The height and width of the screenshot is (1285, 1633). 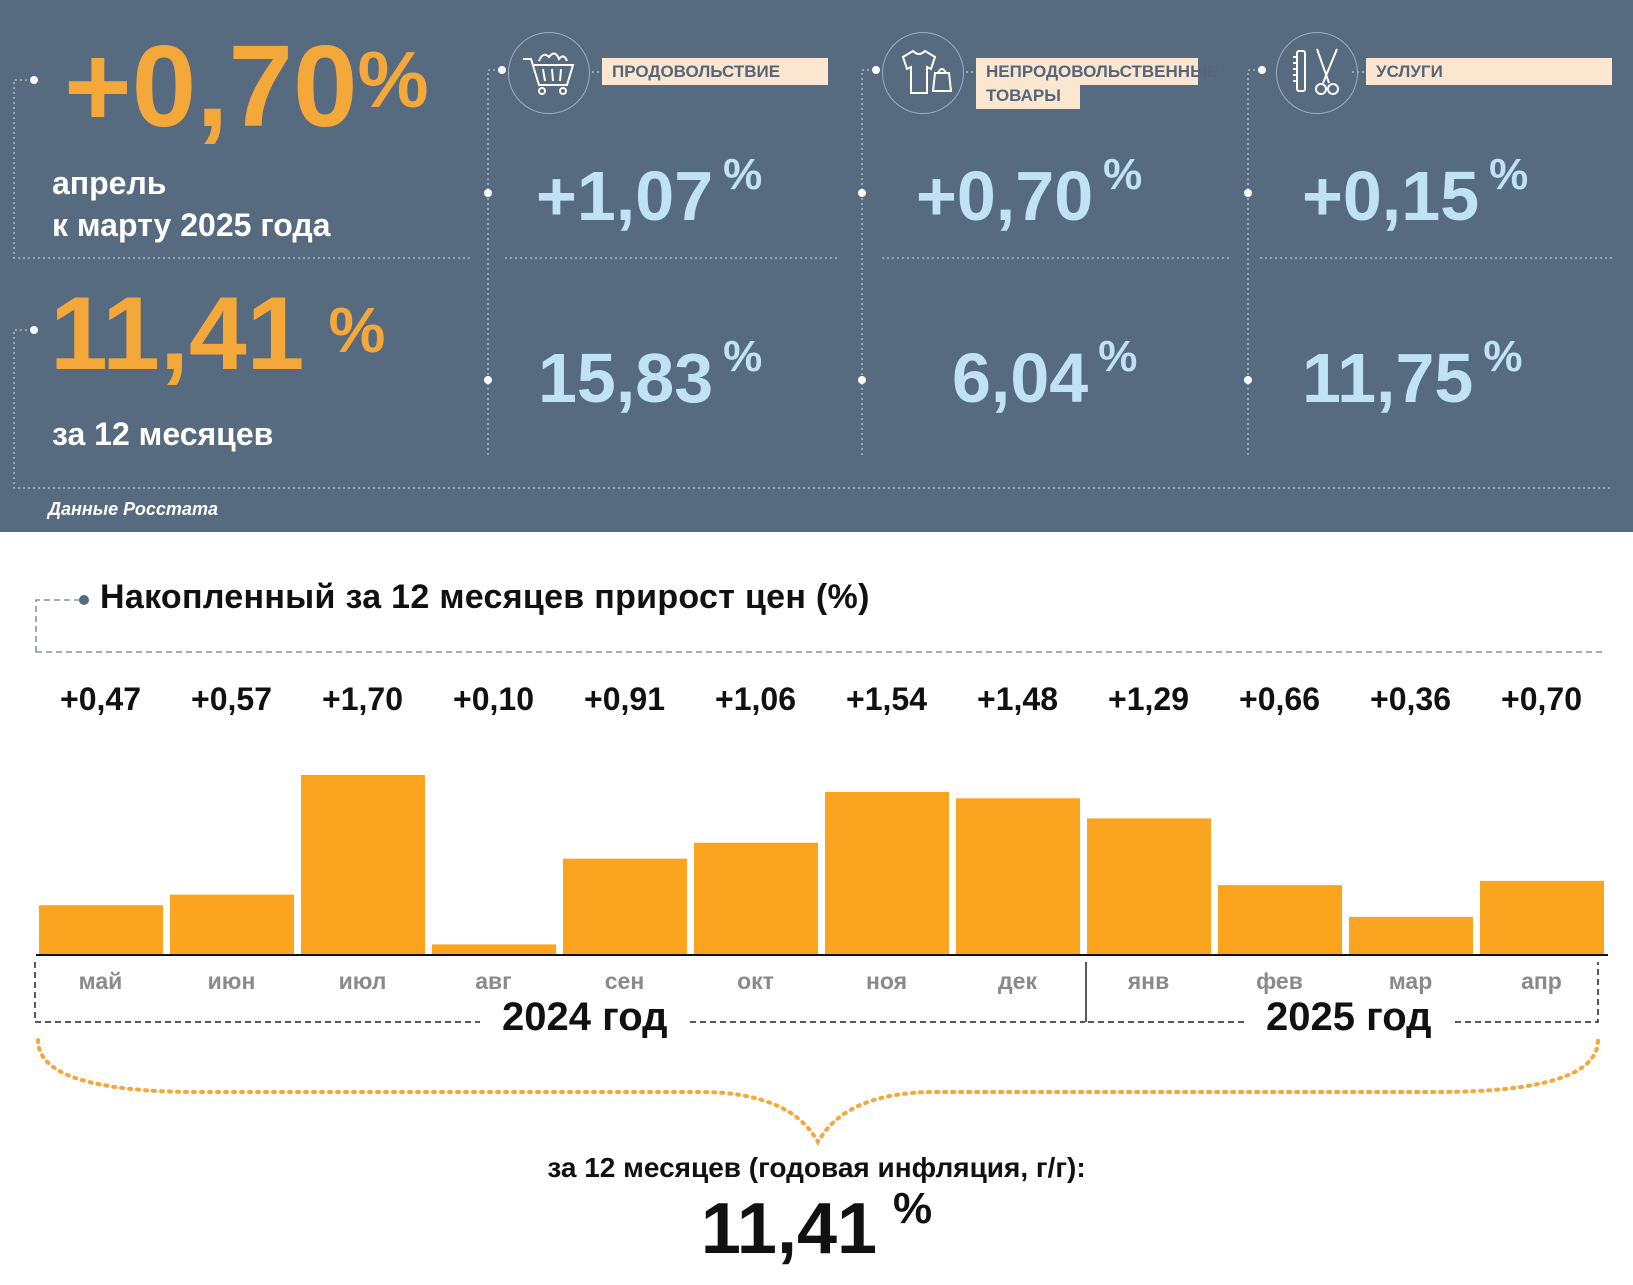 What do you see at coordinates (231, 981) in the screenshot?
I see `month-label-июн: июн` at bounding box center [231, 981].